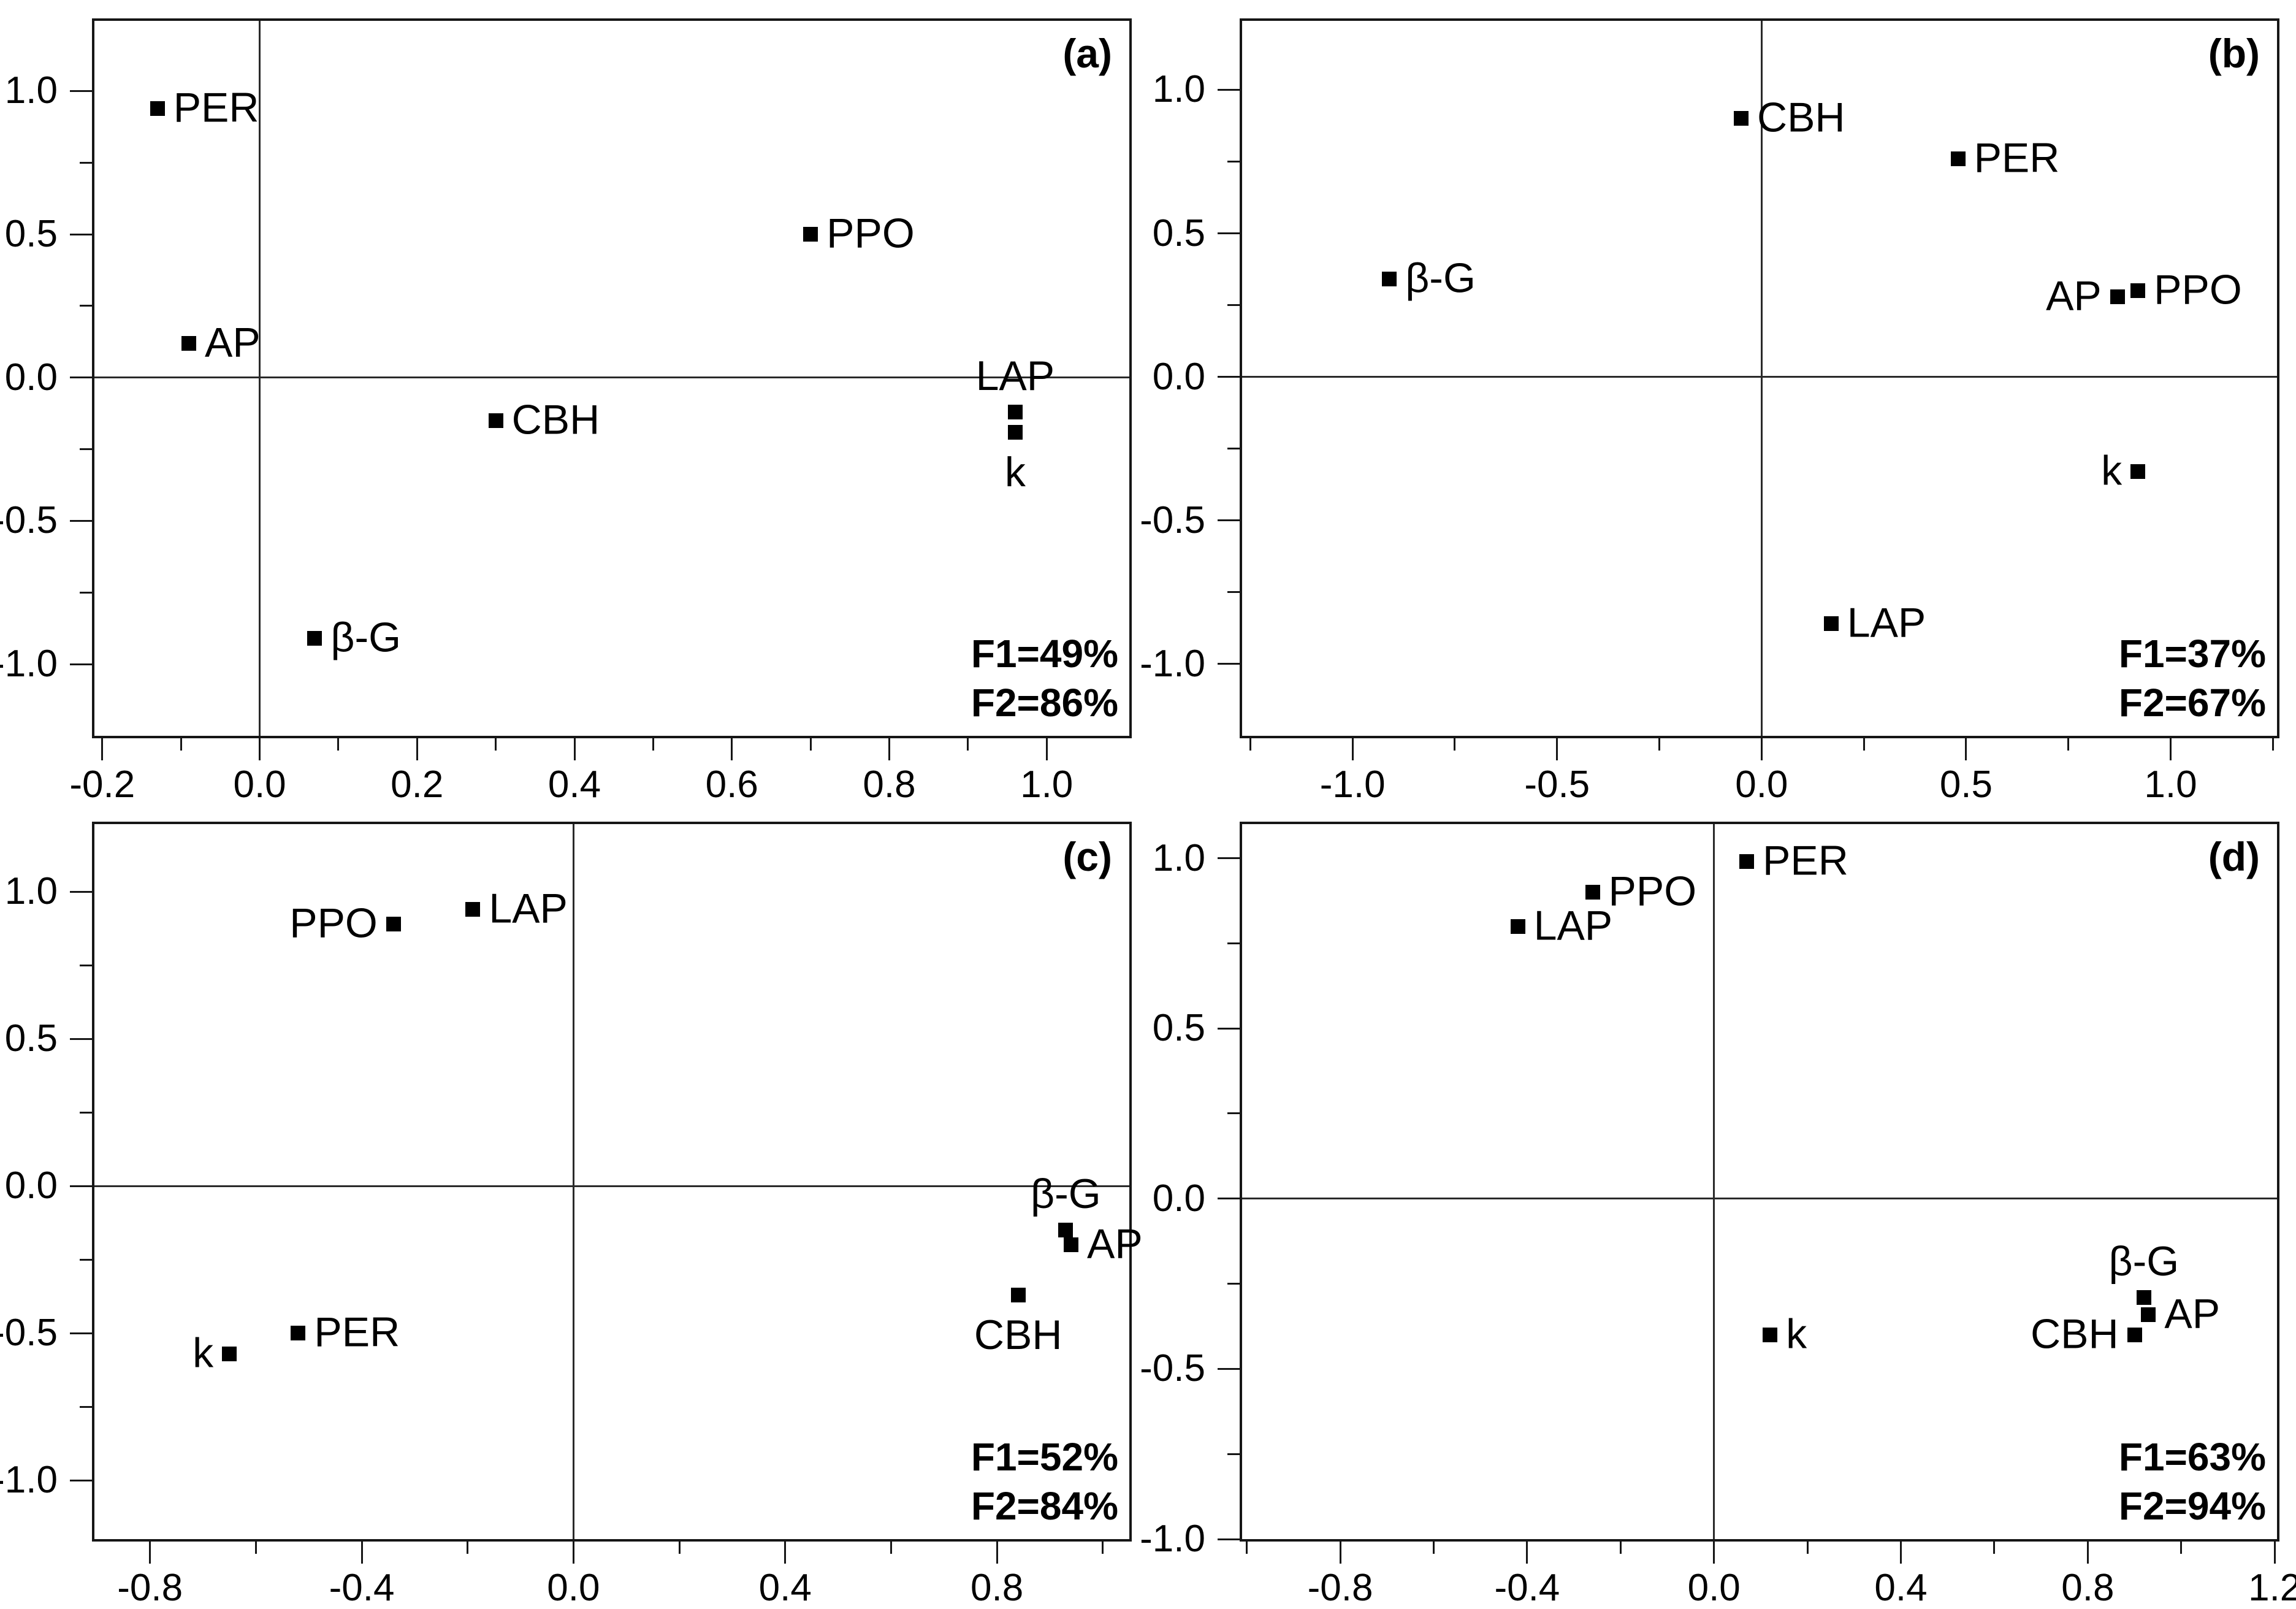  Describe the element at coordinates (1770, 1334) in the screenshot. I see `data-point-marker-k` at that location.